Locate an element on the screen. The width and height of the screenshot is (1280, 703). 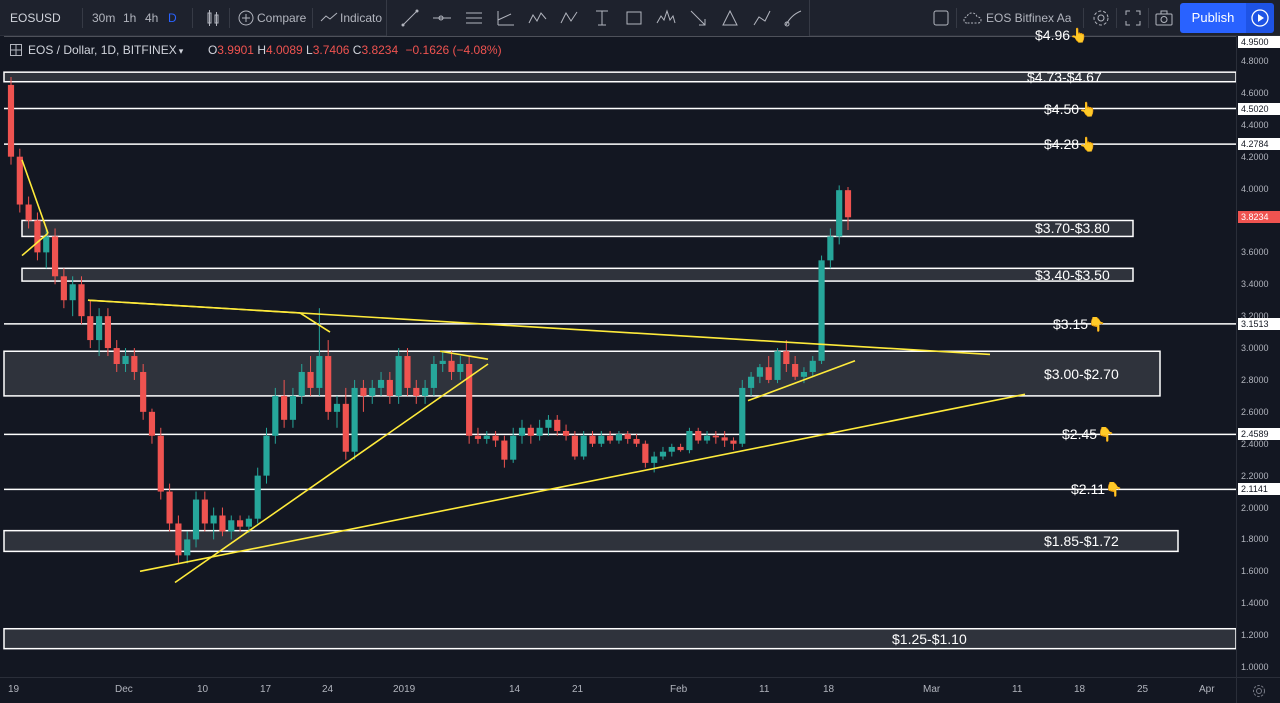
parallel-channel-icon is located at coordinates (474, 18).